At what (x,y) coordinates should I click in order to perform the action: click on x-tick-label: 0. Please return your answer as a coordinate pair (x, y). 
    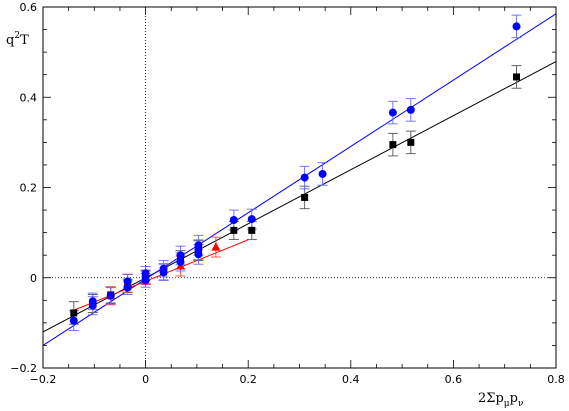
    Looking at the image, I should click on (145, 379).